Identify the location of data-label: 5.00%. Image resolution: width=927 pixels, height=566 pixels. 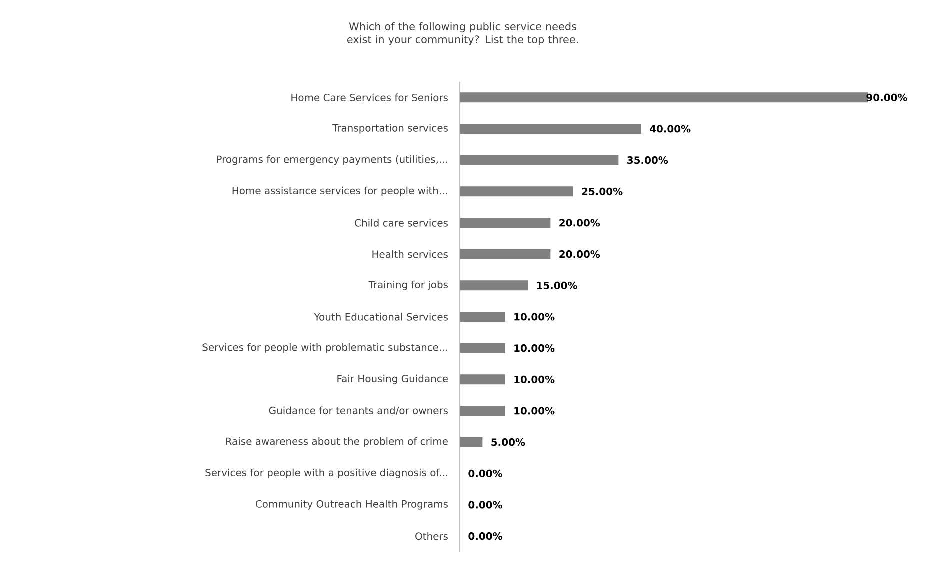
(509, 442).